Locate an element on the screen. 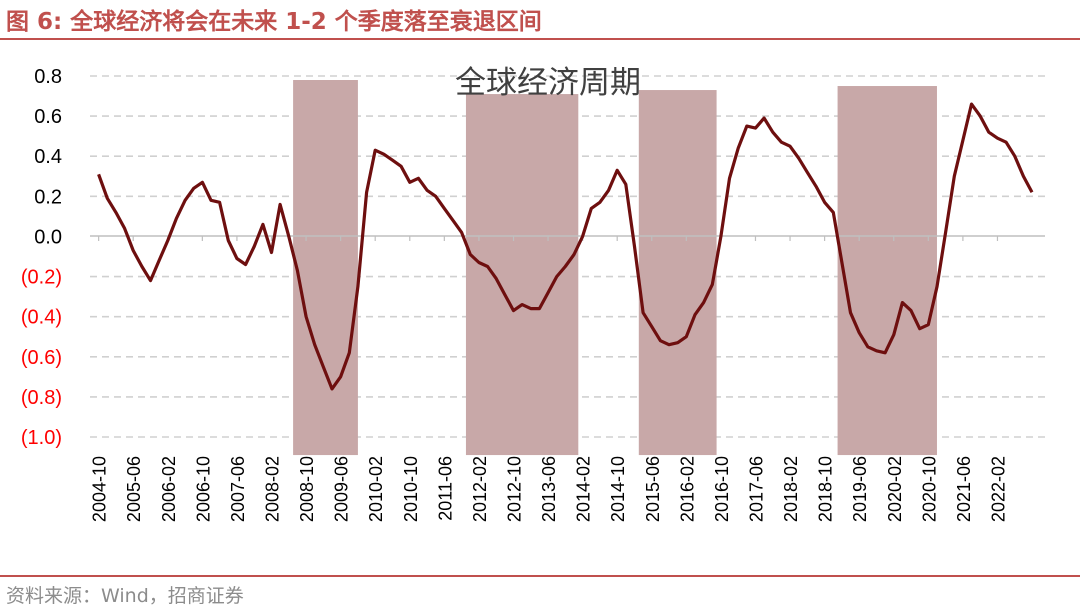 This screenshot has width=1080, height=610. y-tick-label-4: 0.0 is located at coordinates (48, 237).